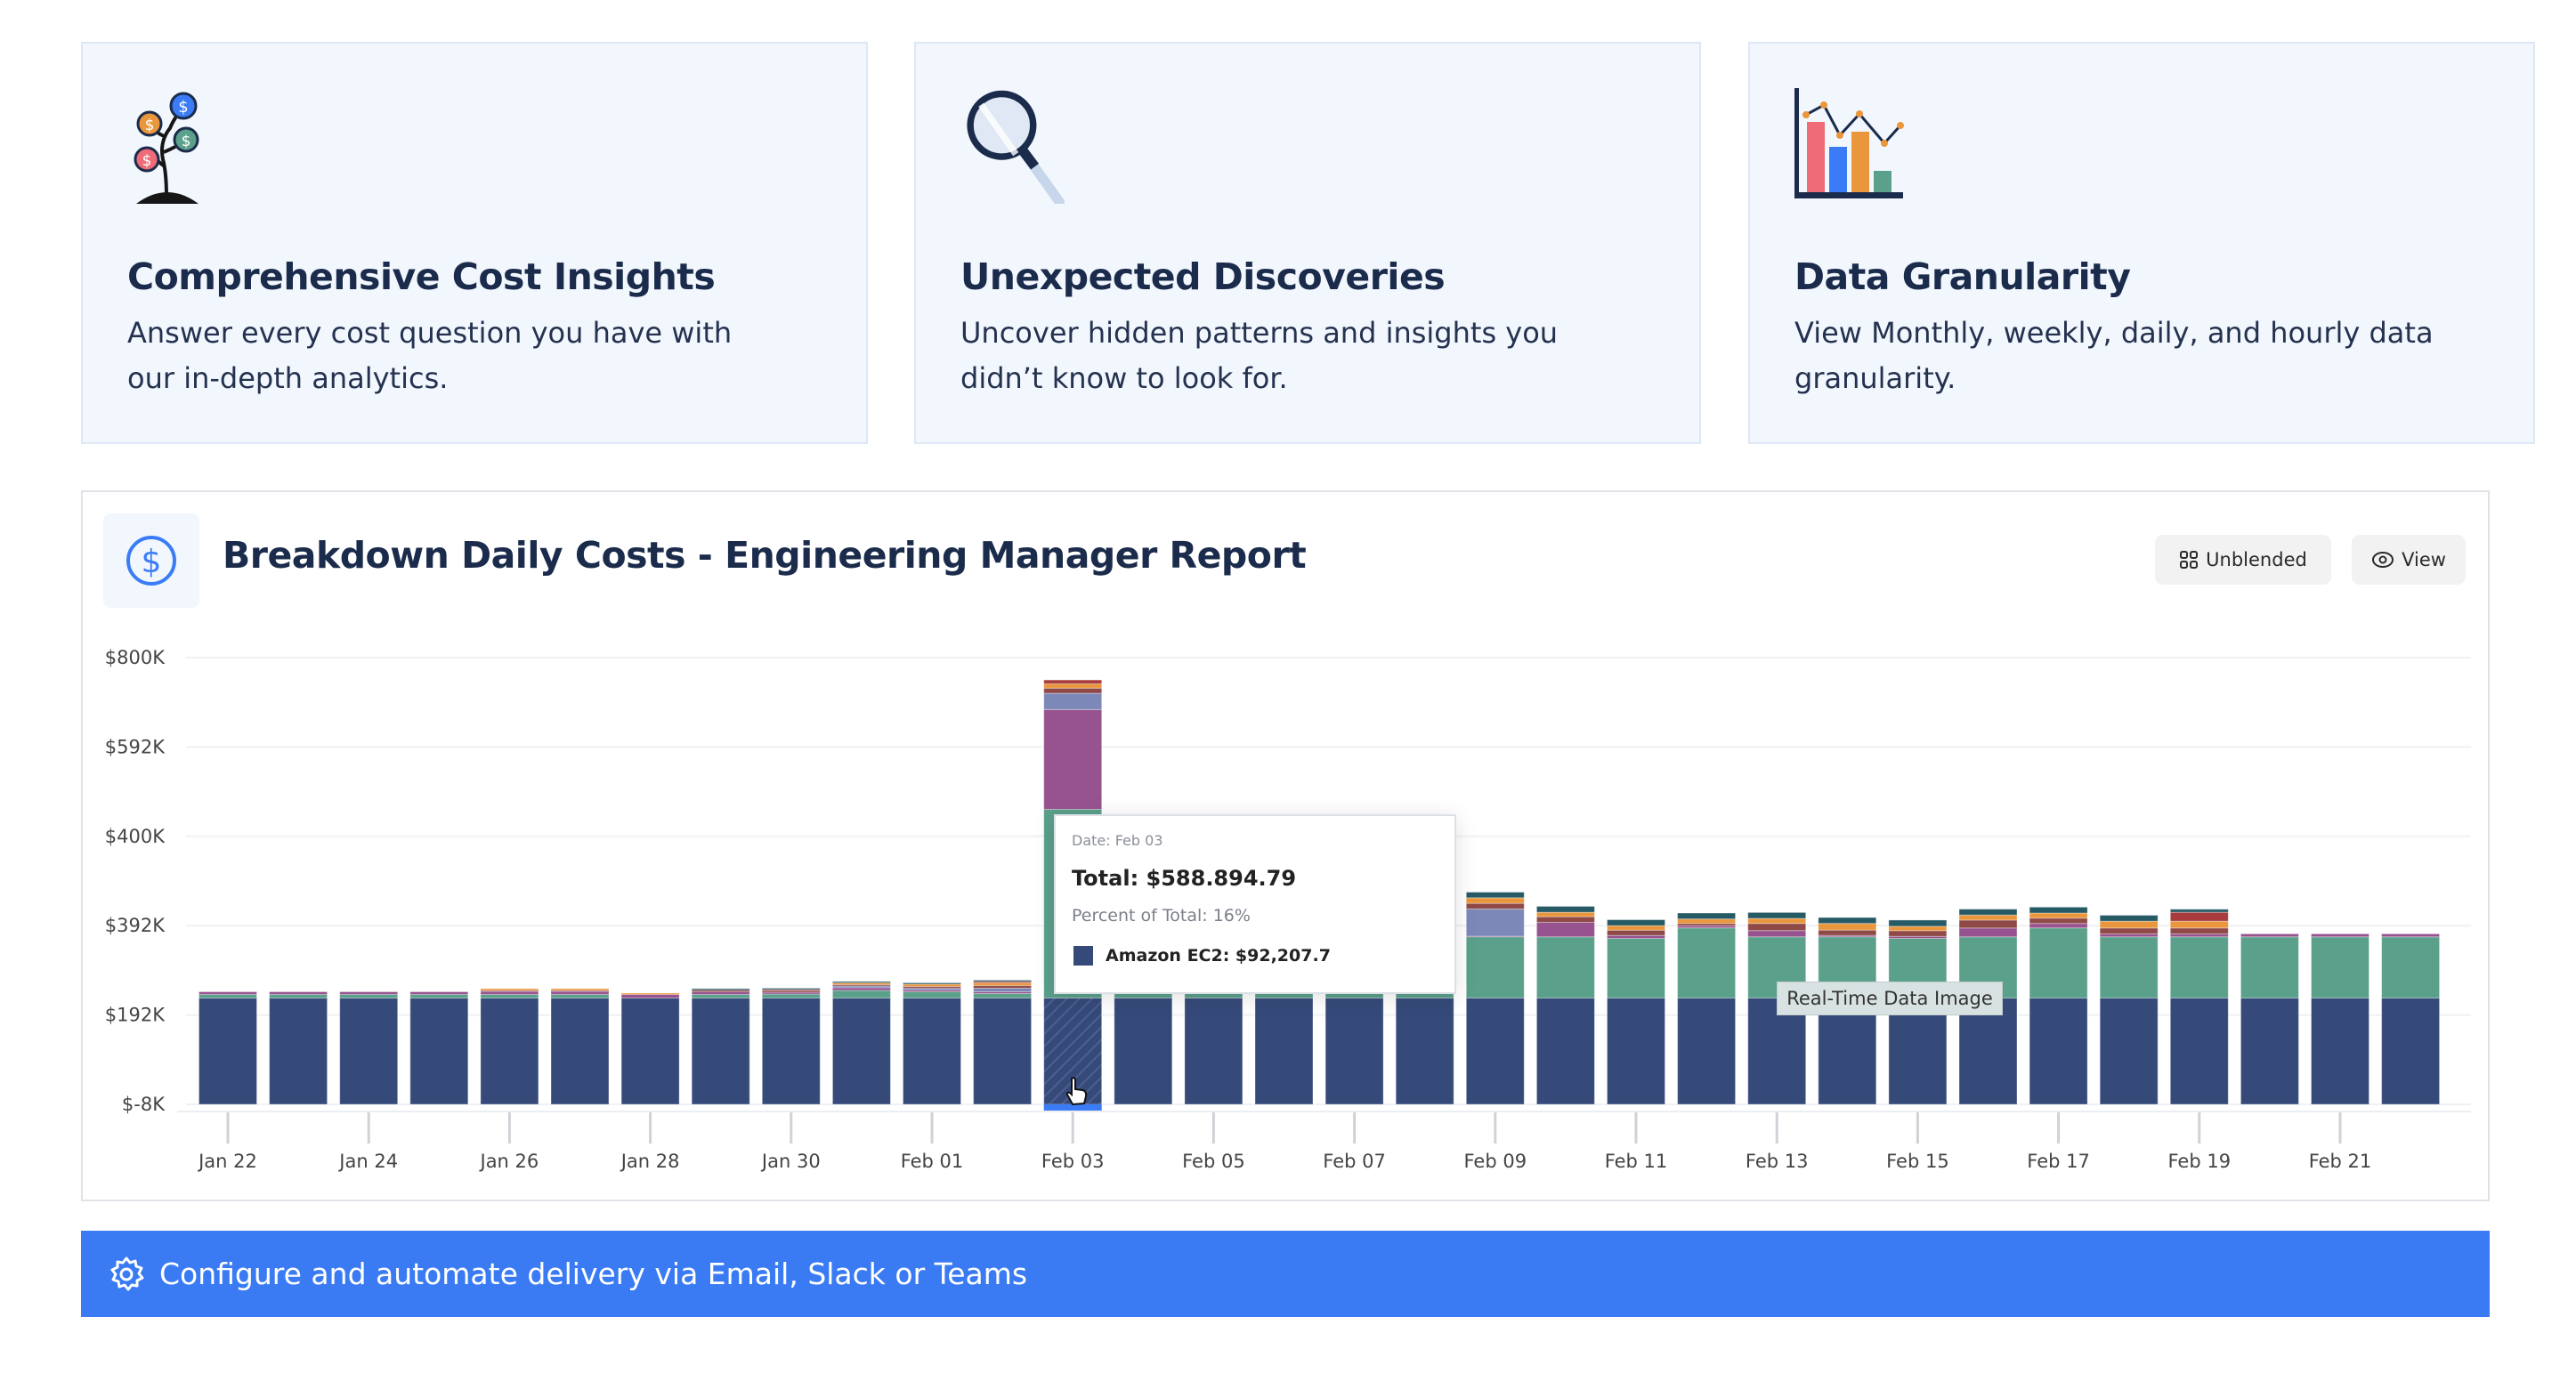 This screenshot has height=1390, width=2576. Describe the element at coordinates (1016, 147) in the screenshot. I see `magnifier-icon` at that location.